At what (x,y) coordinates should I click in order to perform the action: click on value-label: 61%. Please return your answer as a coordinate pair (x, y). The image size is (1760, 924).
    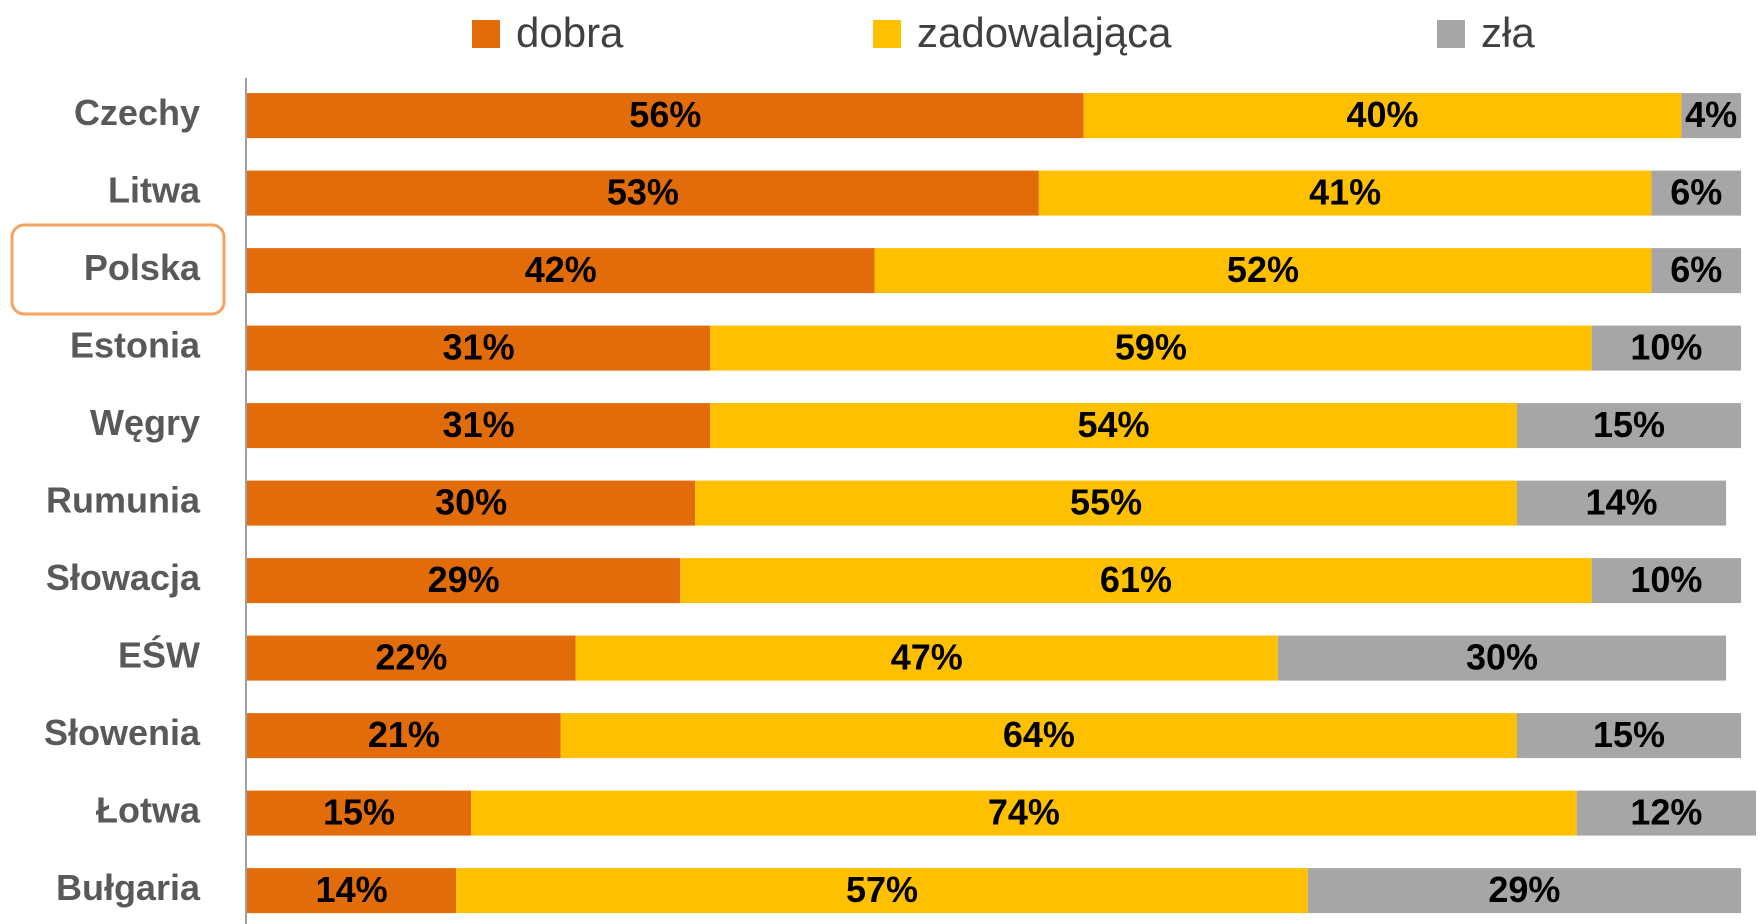
    Looking at the image, I should click on (1136, 579).